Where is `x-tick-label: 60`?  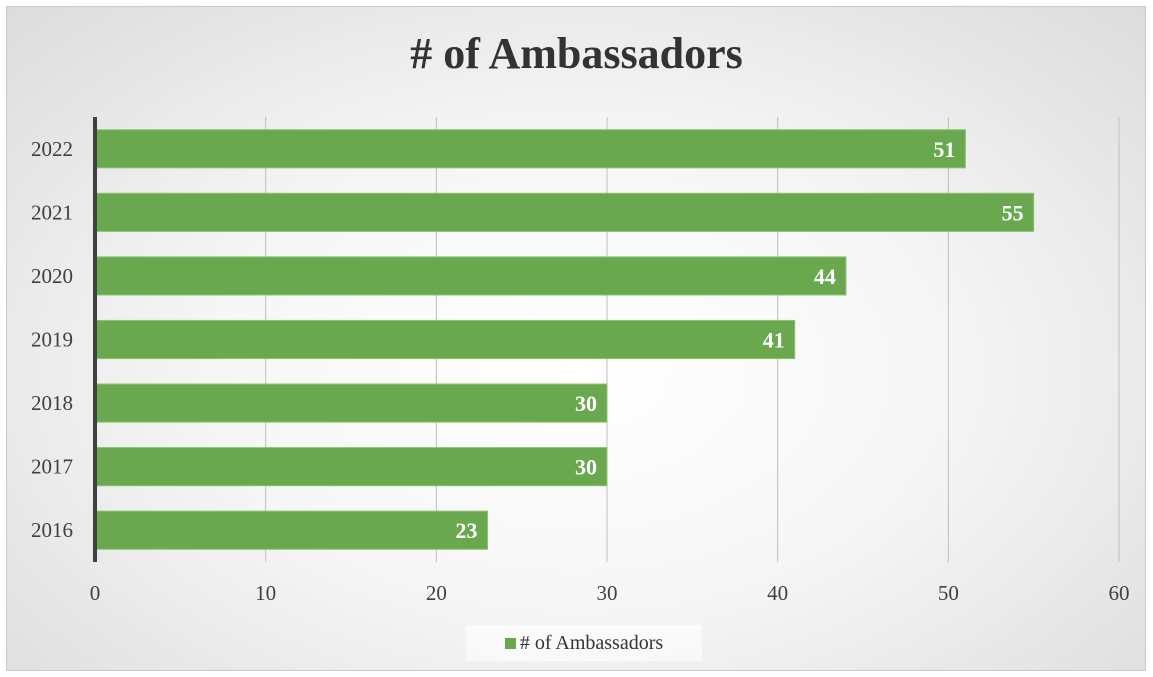 x-tick-label: 60 is located at coordinates (1119, 593).